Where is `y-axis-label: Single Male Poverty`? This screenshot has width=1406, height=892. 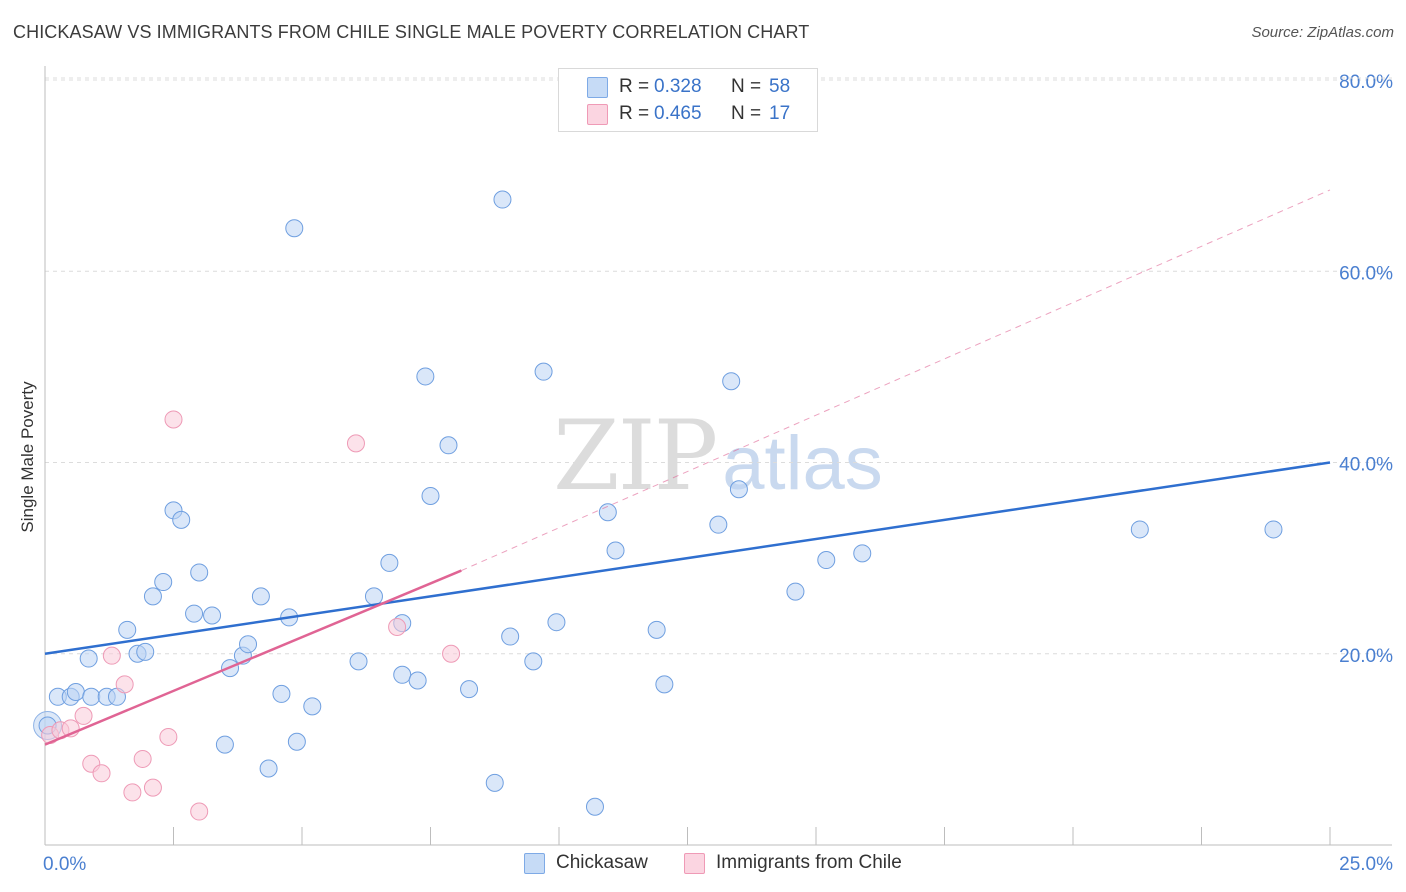 y-axis-label: Single Male Poverty is located at coordinates (27, 457).